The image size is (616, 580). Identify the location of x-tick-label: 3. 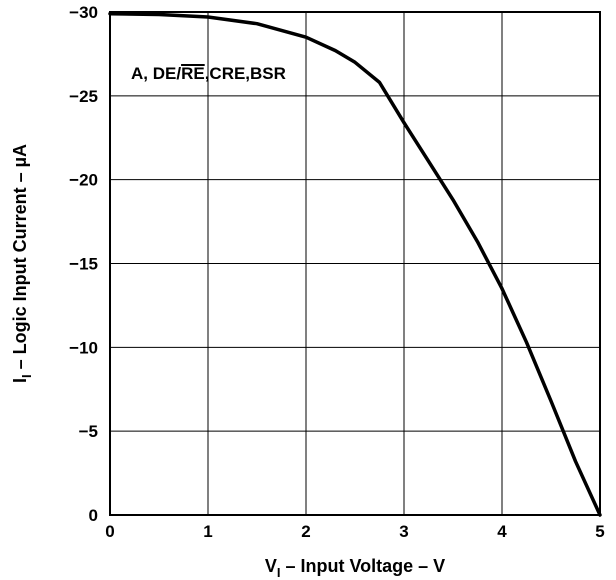
(403, 531).